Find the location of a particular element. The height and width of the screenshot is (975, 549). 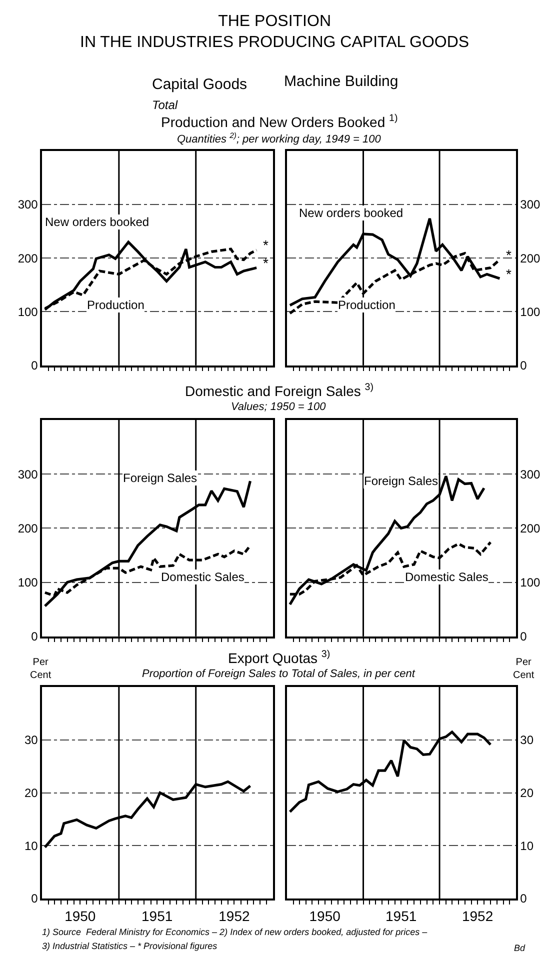

text: Capital Goods is located at coordinates (200, 84).